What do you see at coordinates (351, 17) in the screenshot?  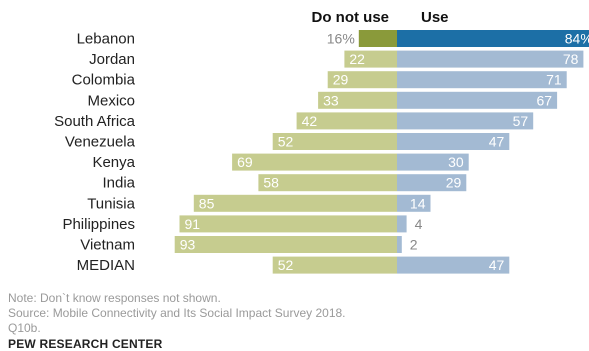 I see `legend-do-not-use: Do not use` at bounding box center [351, 17].